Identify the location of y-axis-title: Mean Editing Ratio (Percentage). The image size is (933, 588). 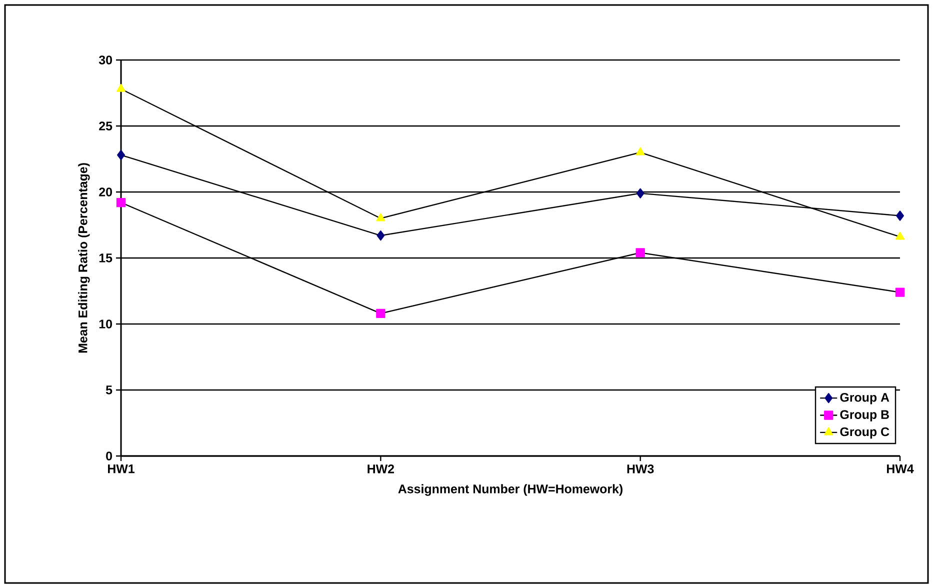
(84, 258).